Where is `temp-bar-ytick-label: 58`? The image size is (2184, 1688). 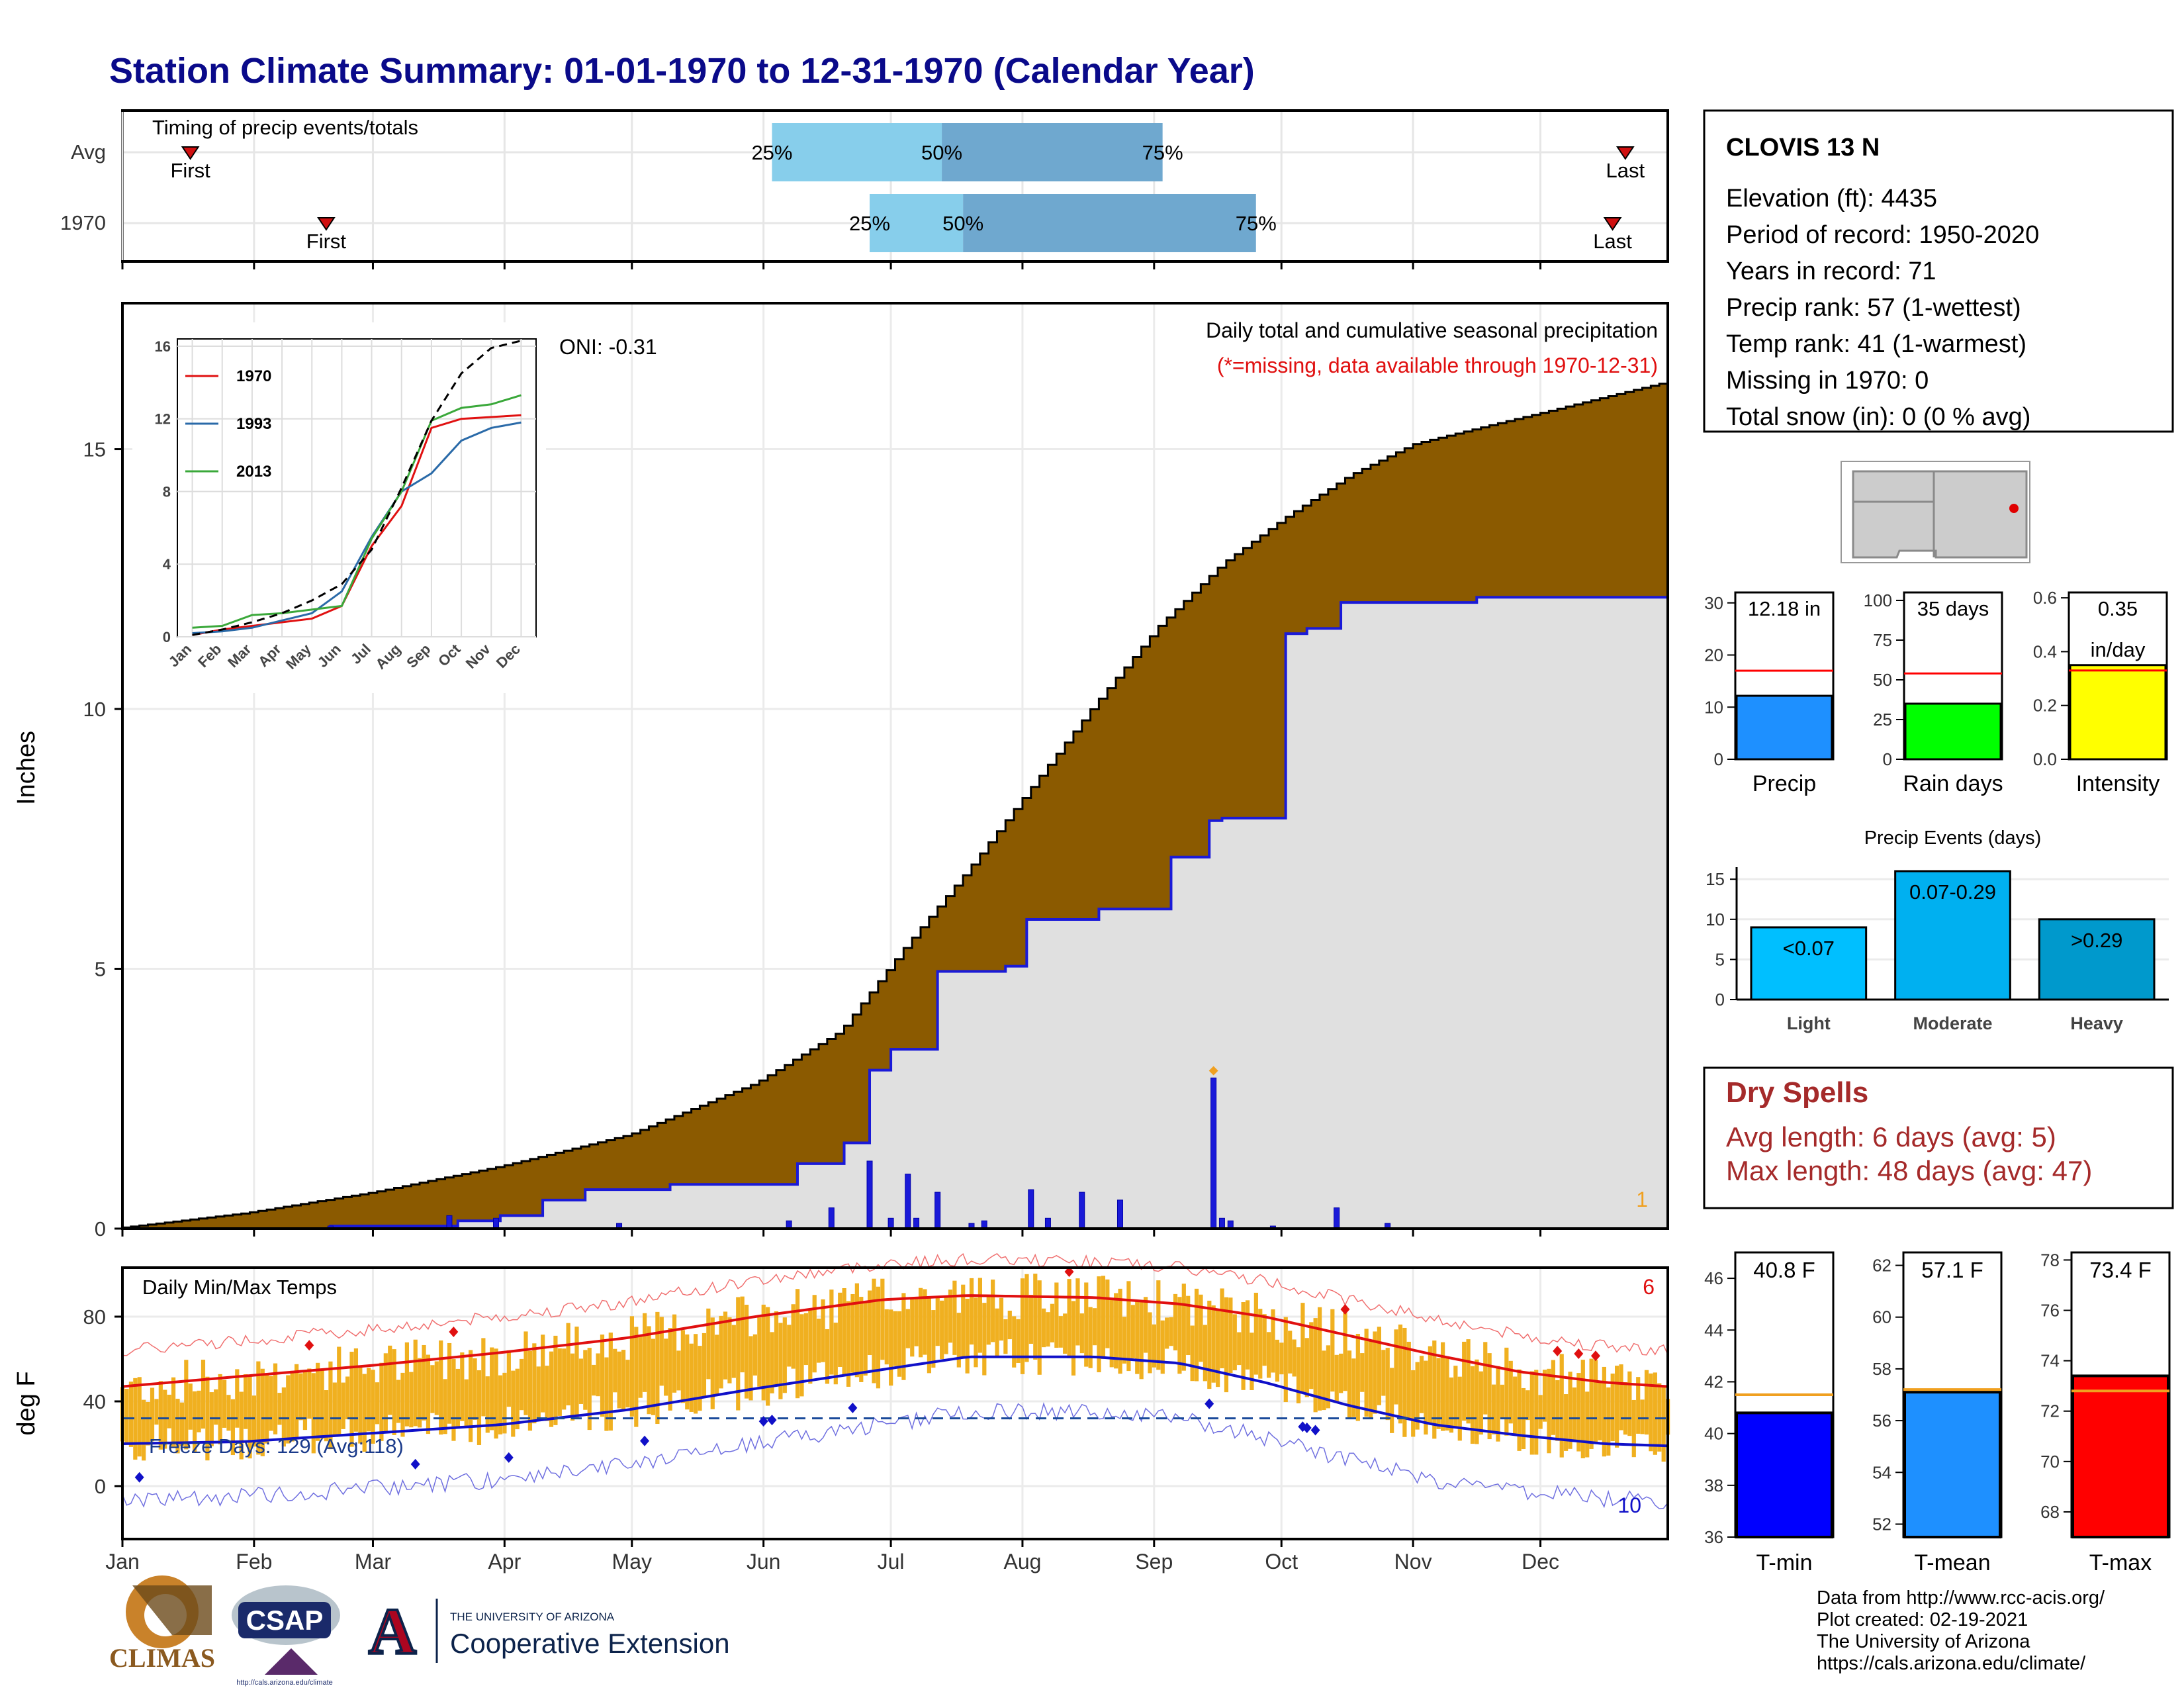
temp-bar-ytick-label: 58 is located at coordinates (1881, 1369).